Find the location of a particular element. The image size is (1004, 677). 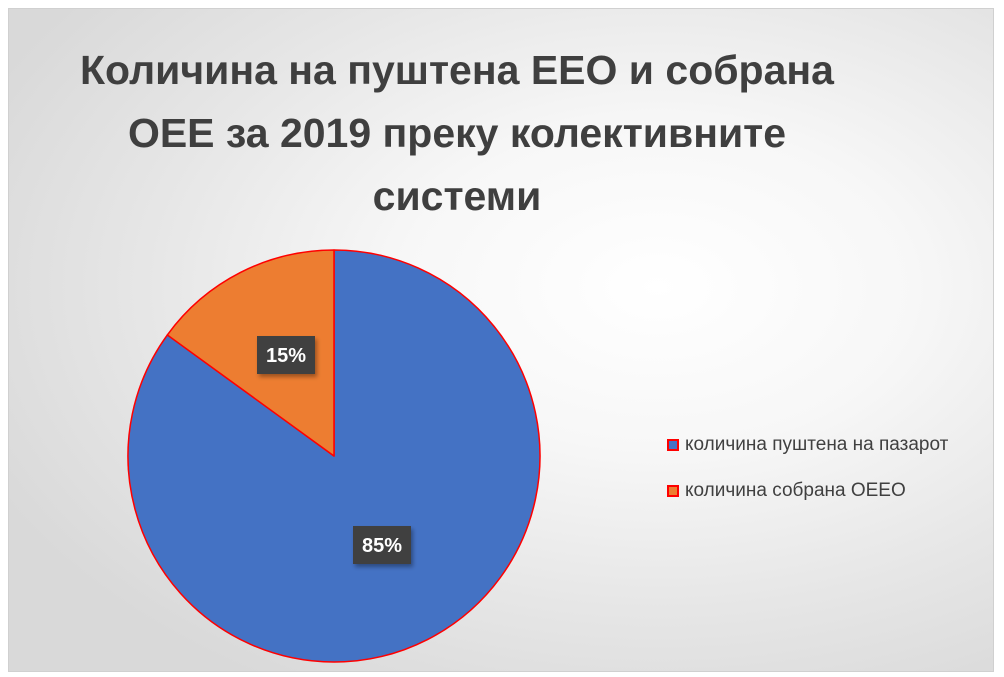

data-label-market: 85% is located at coordinates (382, 545).